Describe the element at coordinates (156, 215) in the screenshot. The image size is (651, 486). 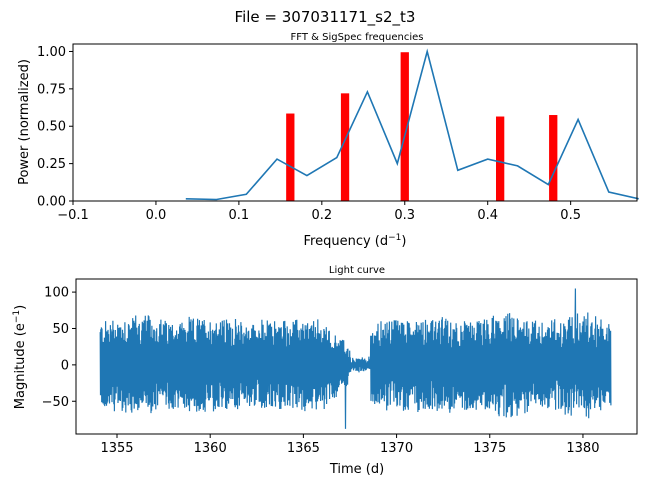
I see `fft-chart-xtick-label: 0.0` at that location.